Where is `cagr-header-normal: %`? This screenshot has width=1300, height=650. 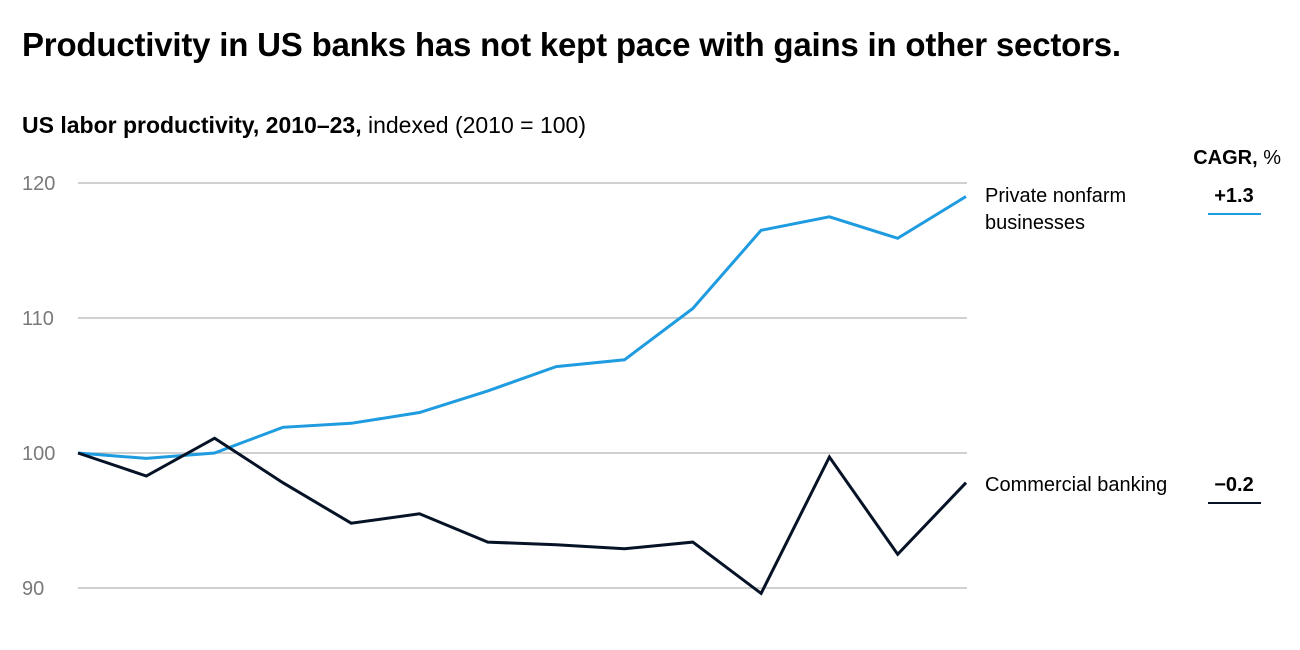 cagr-header-normal: % is located at coordinates (1270, 158).